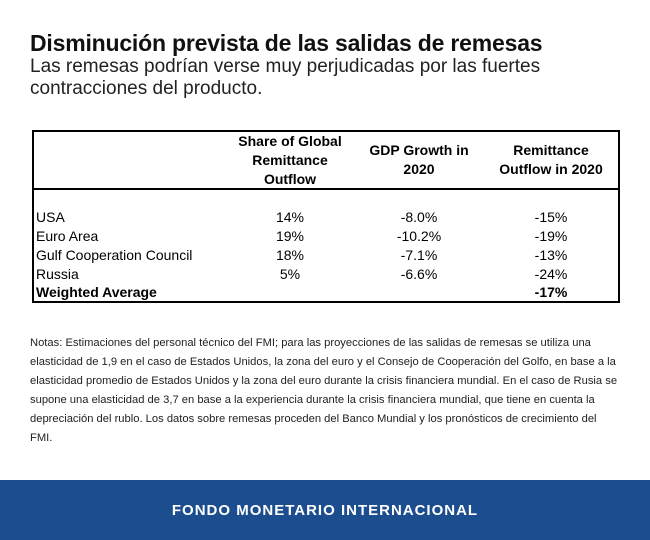  What do you see at coordinates (551, 255) in the screenshot?
I see `remittance-outflow-value: -13%` at bounding box center [551, 255].